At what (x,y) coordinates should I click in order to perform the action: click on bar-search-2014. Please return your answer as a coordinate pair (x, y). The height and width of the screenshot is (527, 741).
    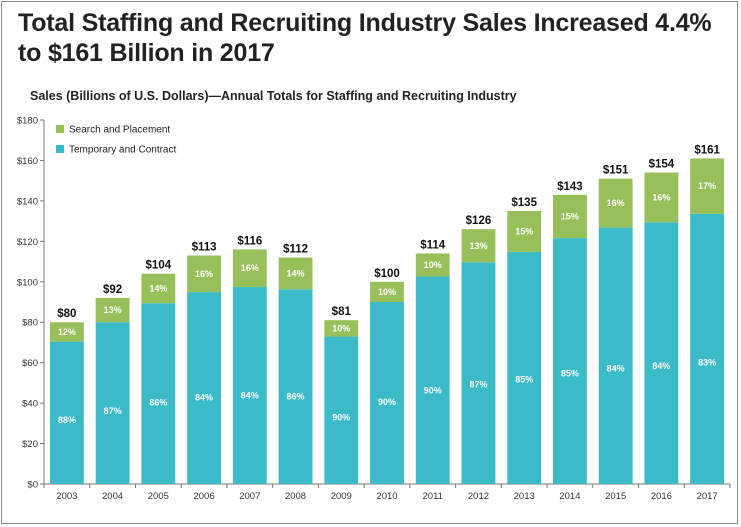
    Looking at the image, I should click on (570, 216).